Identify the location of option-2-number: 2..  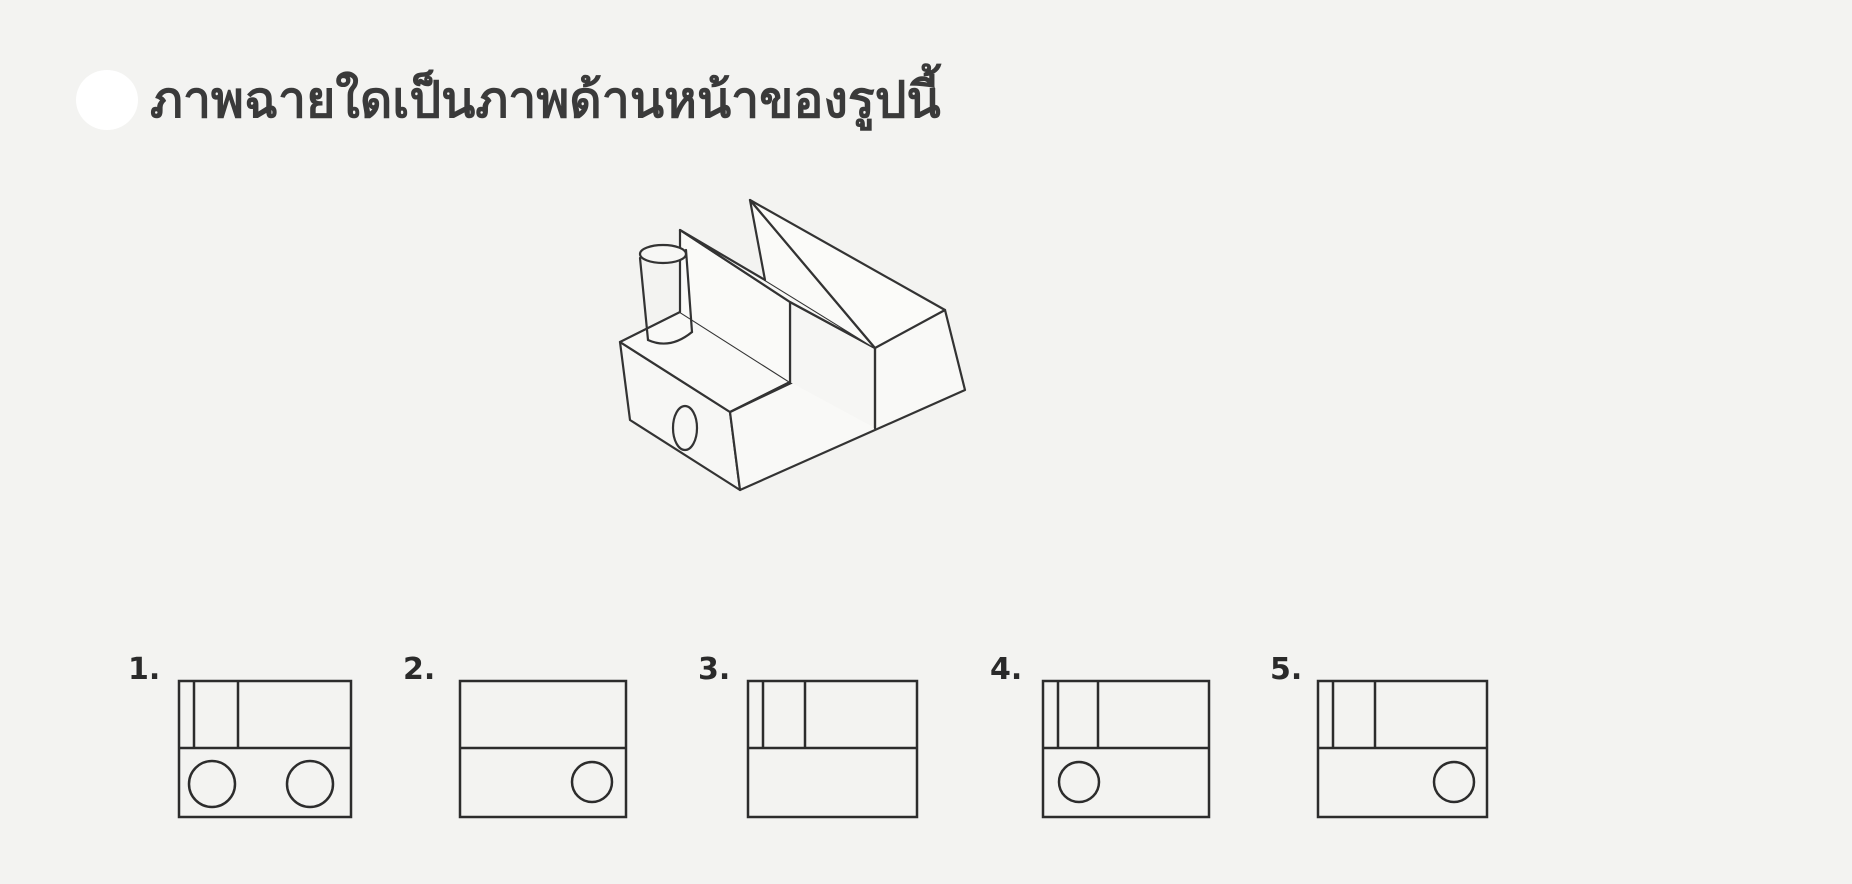
(419, 669).